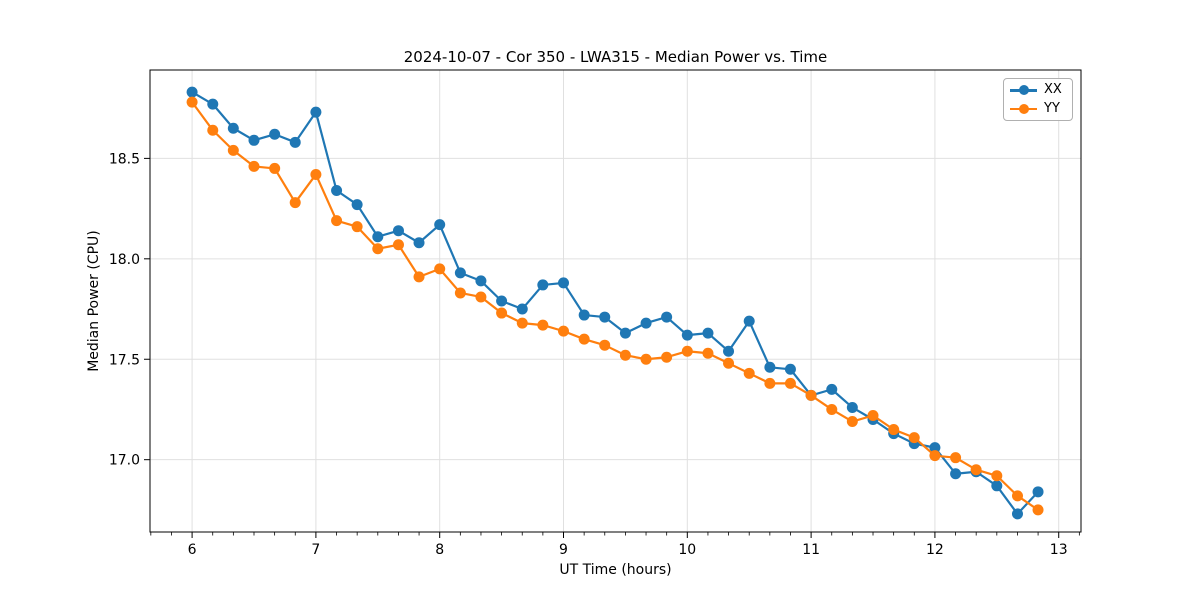 The width and height of the screenshot is (1200, 600). I want to click on x-tick-label: 12, so click(935, 550).